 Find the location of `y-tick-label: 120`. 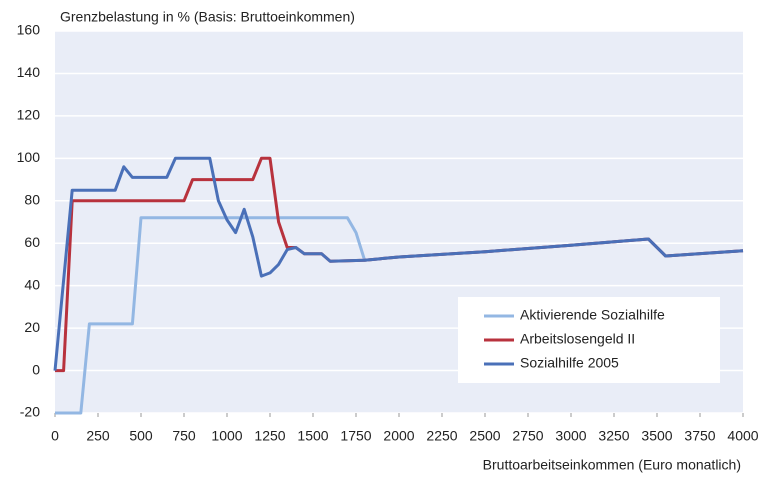

y-tick-label: 120 is located at coordinates (29, 115).